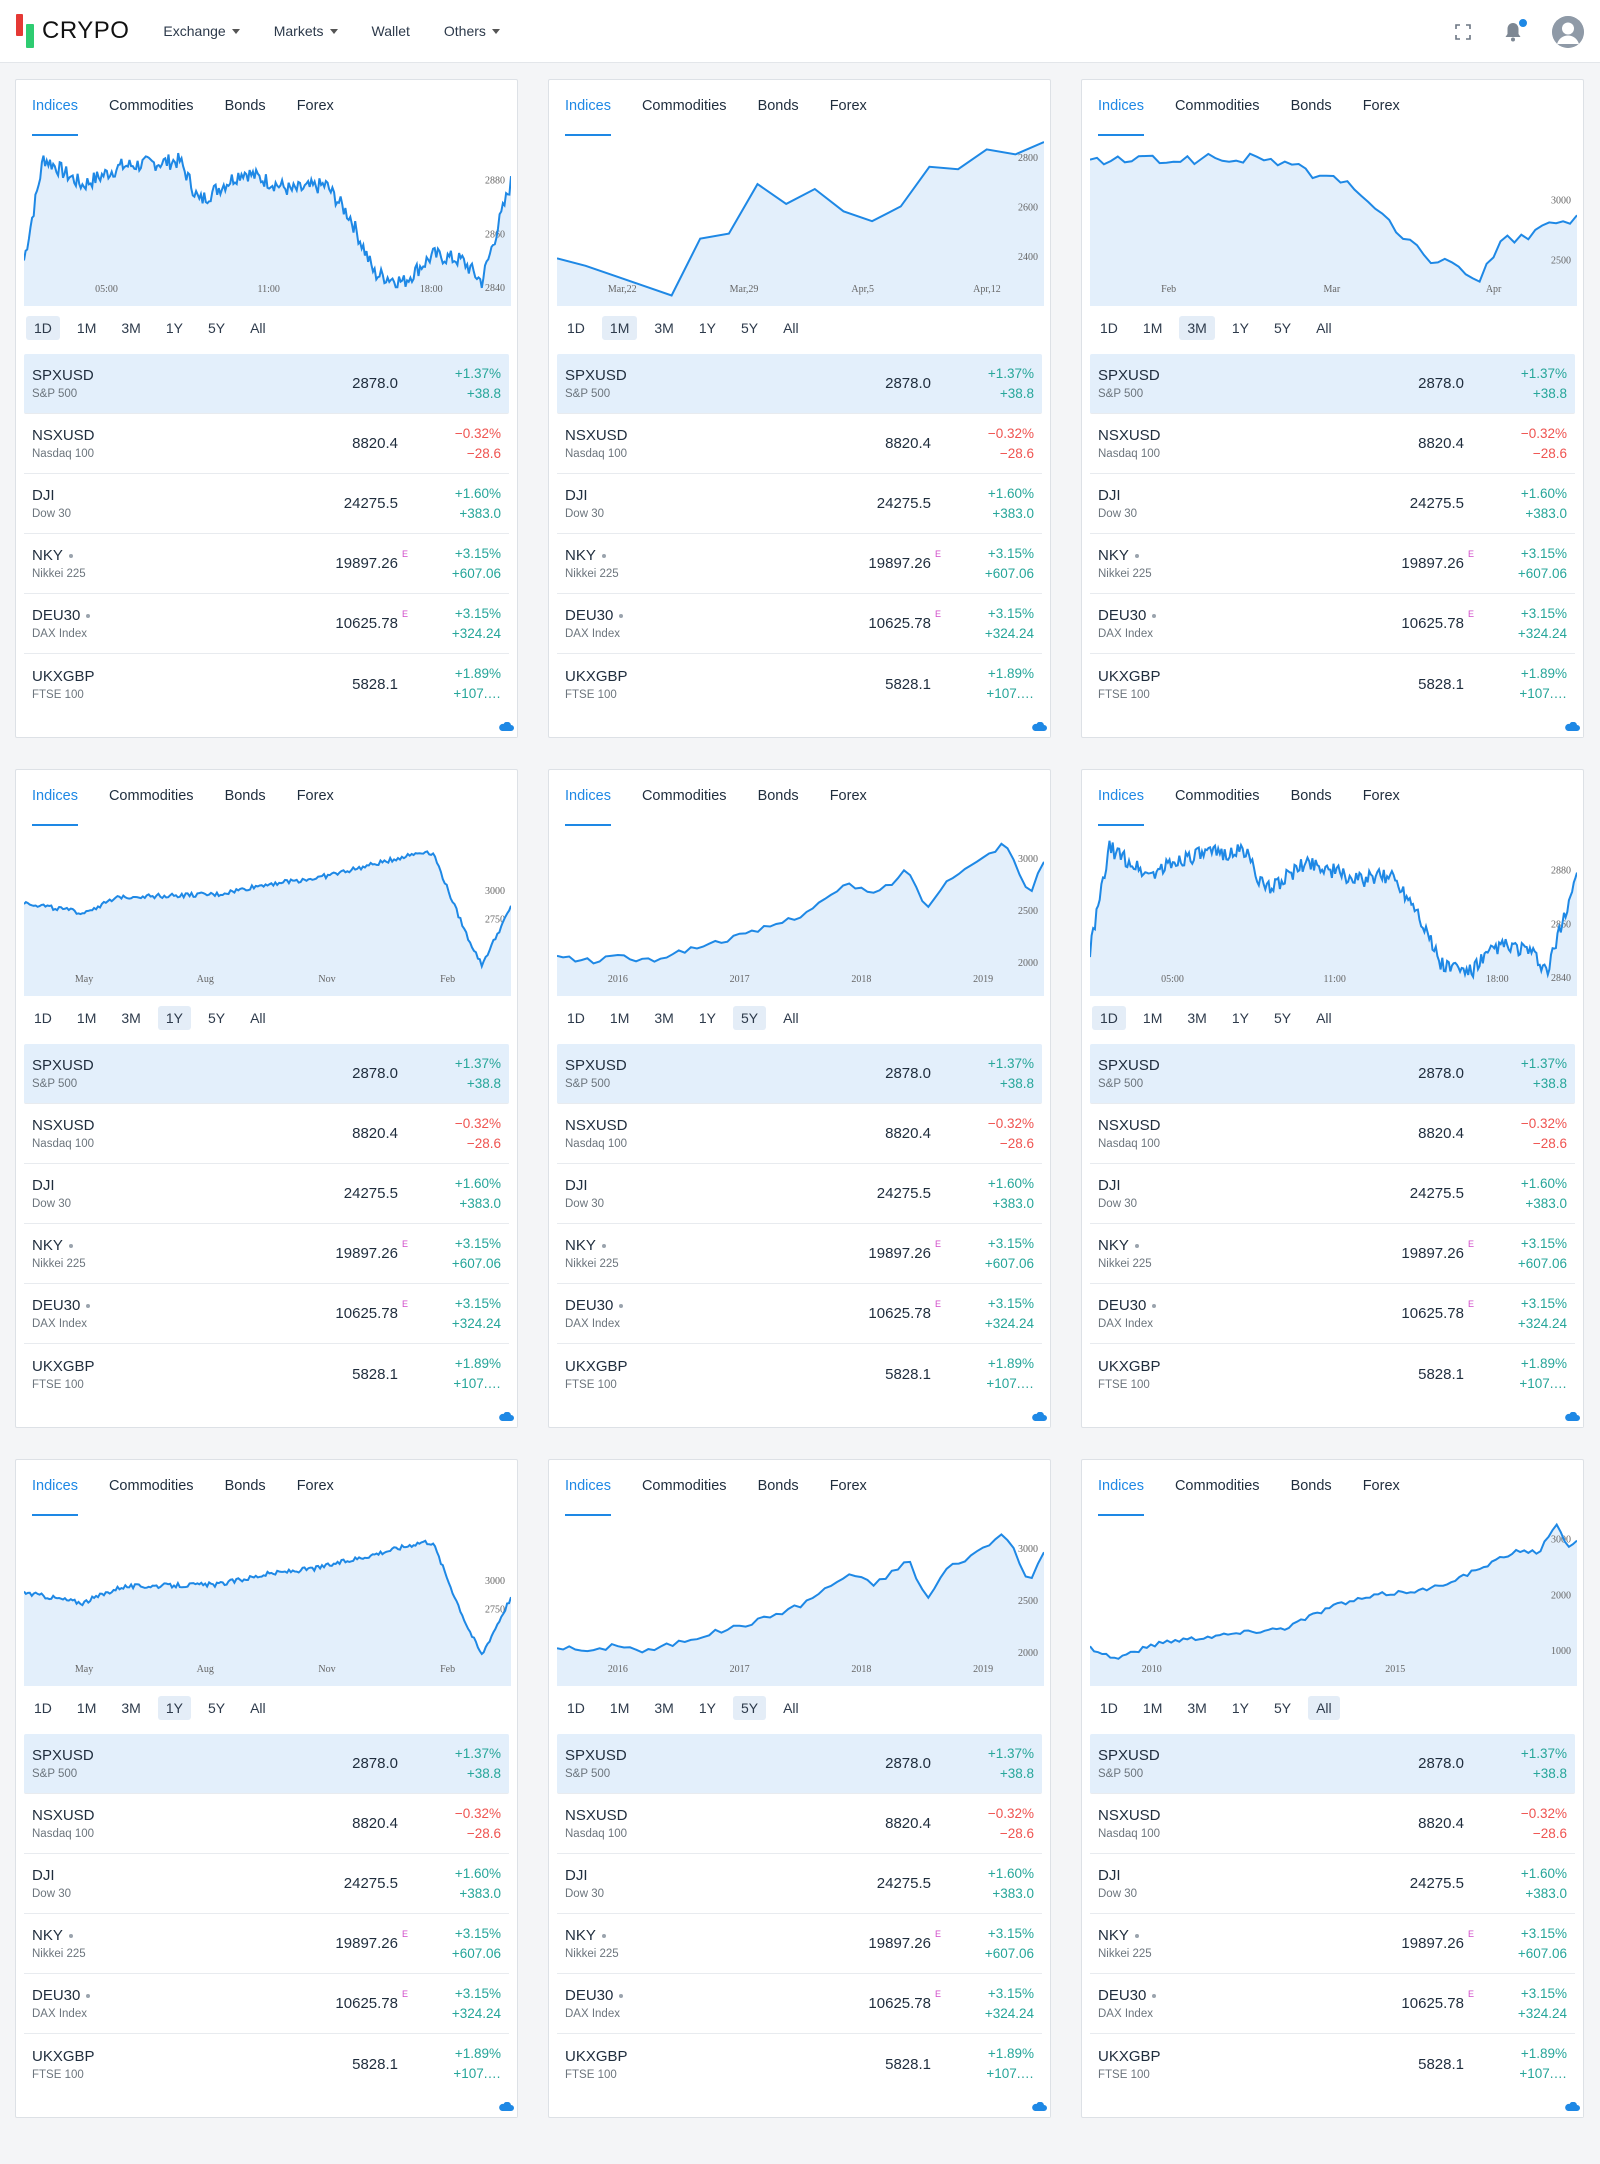  What do you see at coordinates (800, 221) in the screenshot?
I see `price-chart: 2800 2600 2400 Mar,22 Mar,29 Apr,5 Apr,12` at bounding box center [800, 221].